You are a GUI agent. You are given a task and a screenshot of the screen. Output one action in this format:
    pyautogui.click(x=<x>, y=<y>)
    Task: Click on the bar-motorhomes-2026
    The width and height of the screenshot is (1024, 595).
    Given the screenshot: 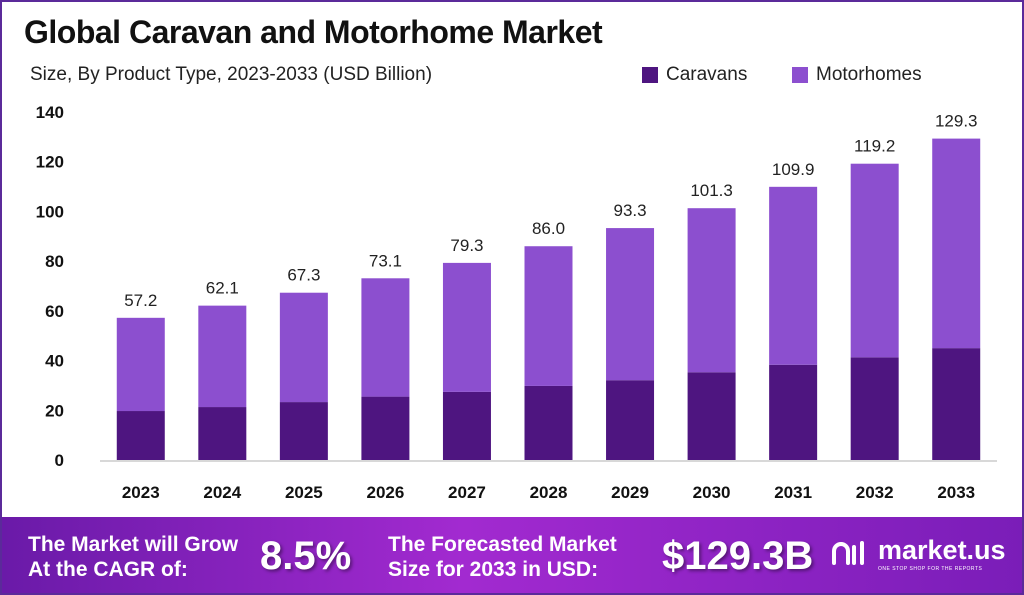 What is the action you would take?
    pyautogui.click(x=385, y=337)
    